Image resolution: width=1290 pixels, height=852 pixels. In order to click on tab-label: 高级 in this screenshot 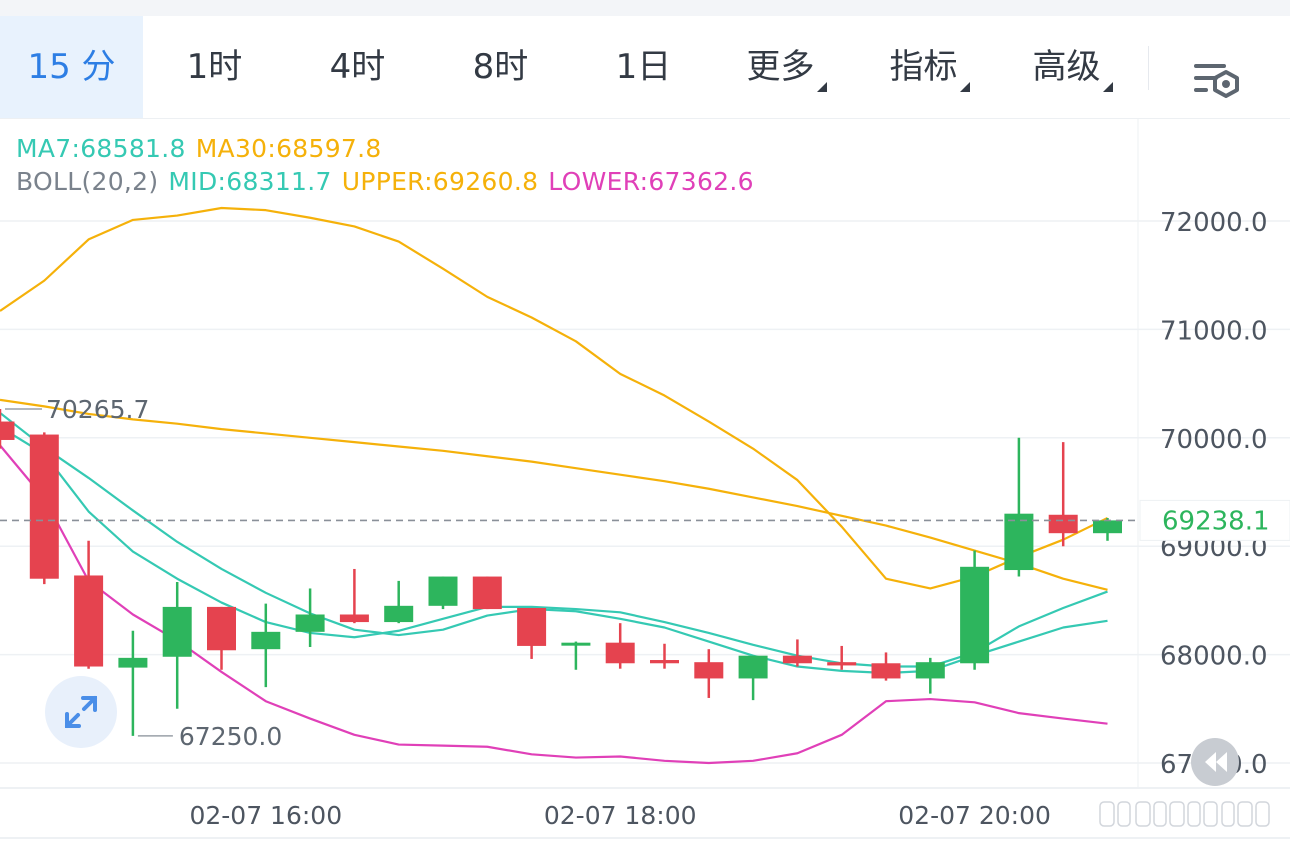, I will do `click(1066, 67)`.